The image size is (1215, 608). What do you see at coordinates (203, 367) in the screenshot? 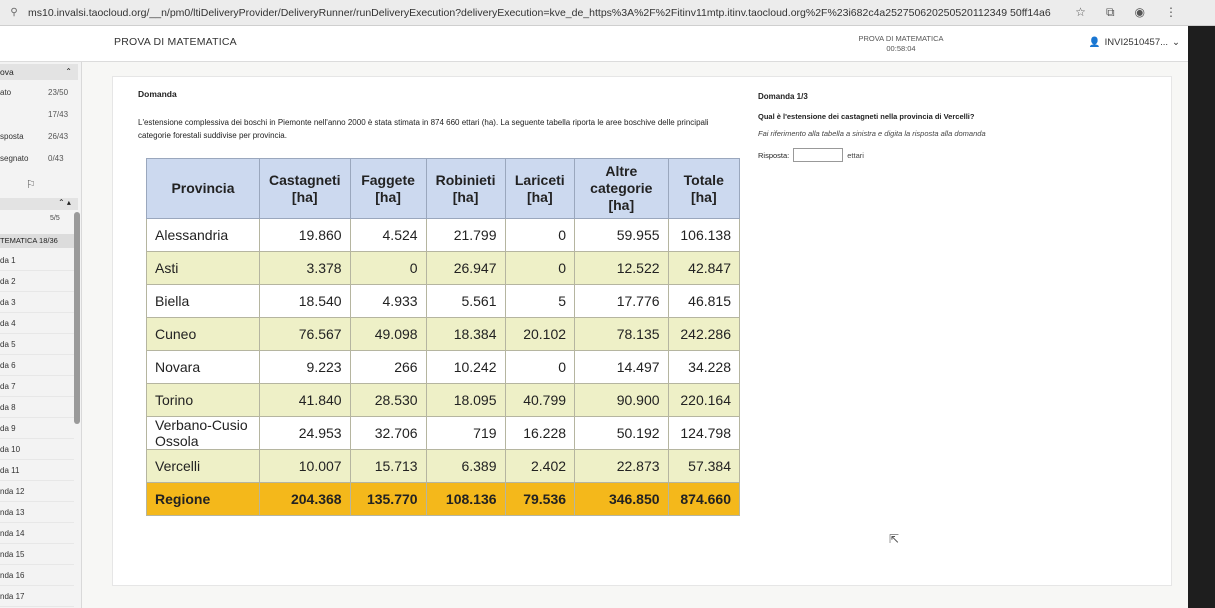
I see `province-cell: Novara` at bounding box center [203, 367].